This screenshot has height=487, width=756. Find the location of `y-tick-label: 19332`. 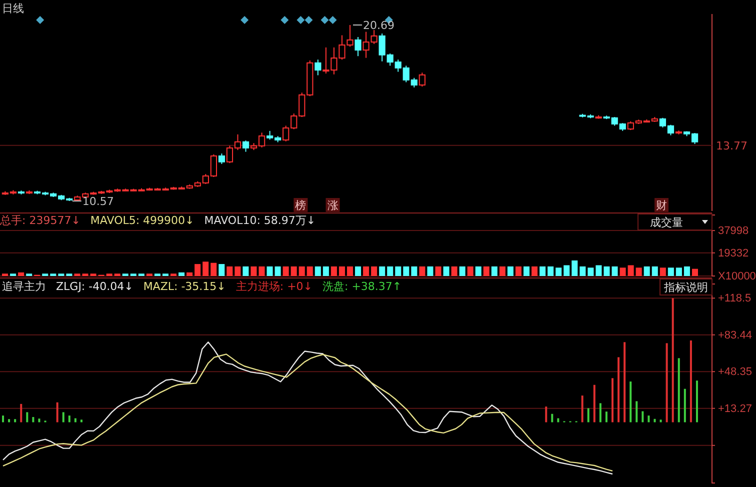

y-tick-label: 19332 is located at coordinates (733, 253).